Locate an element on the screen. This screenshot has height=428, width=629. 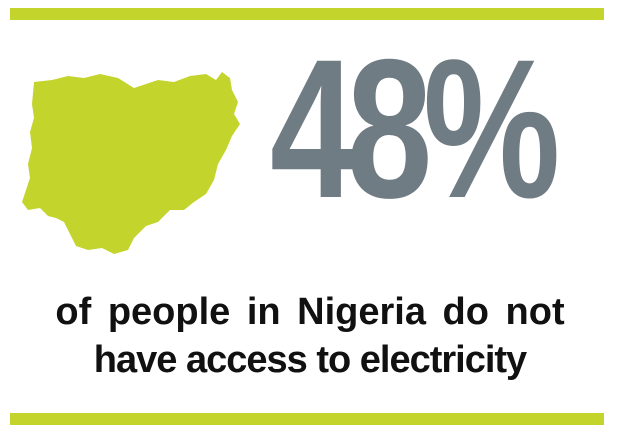
bottom-divider-bar is located at coordinates (307, 419).